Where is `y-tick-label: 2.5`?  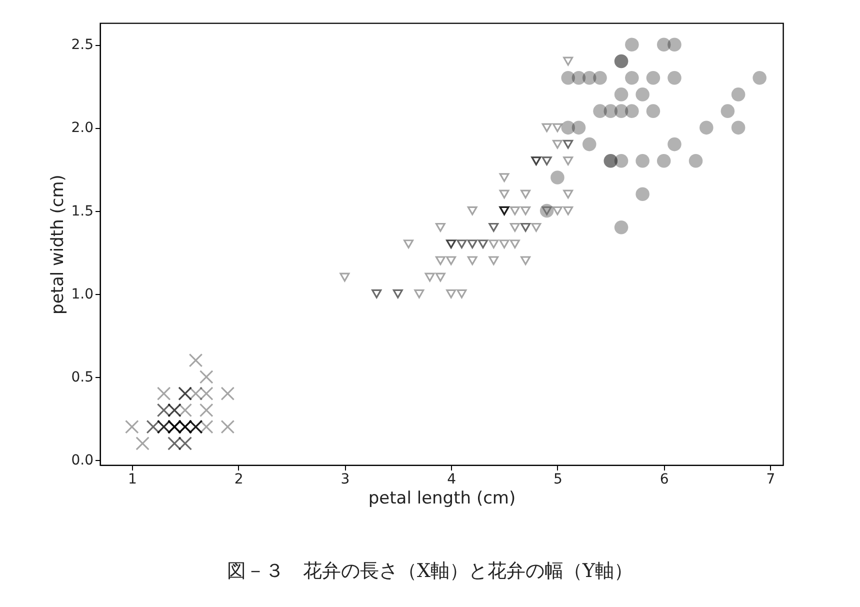
y-tick-label: 2.5 is located at coordinates (82, 45).